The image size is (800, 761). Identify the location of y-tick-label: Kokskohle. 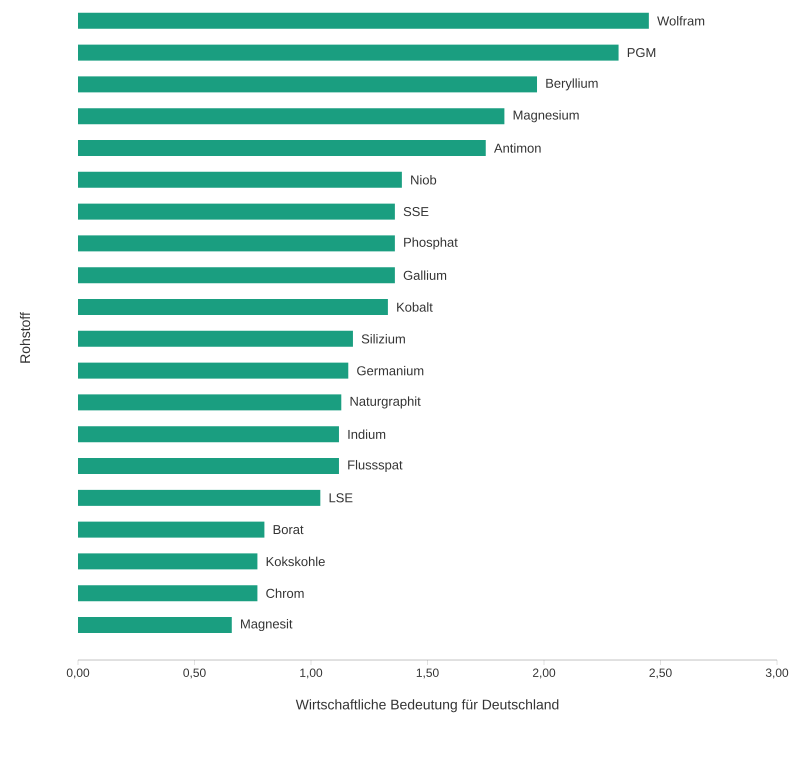
(295, 561).